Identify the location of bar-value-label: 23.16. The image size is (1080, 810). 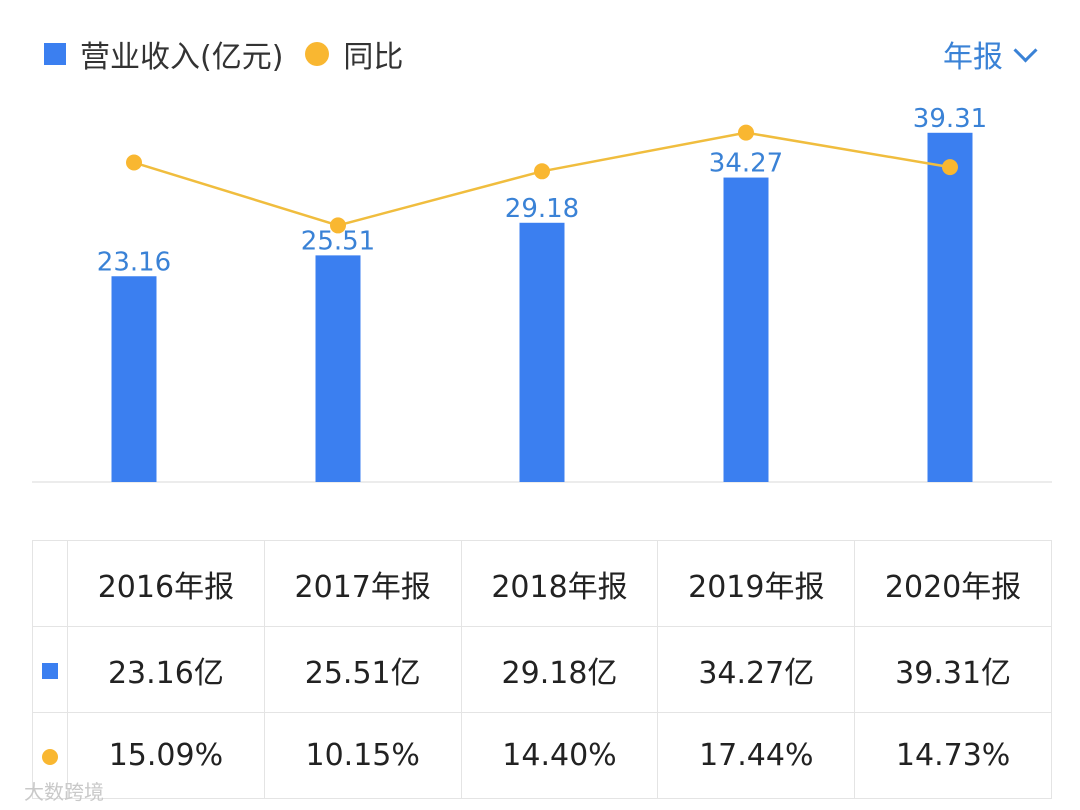
(134, 262).